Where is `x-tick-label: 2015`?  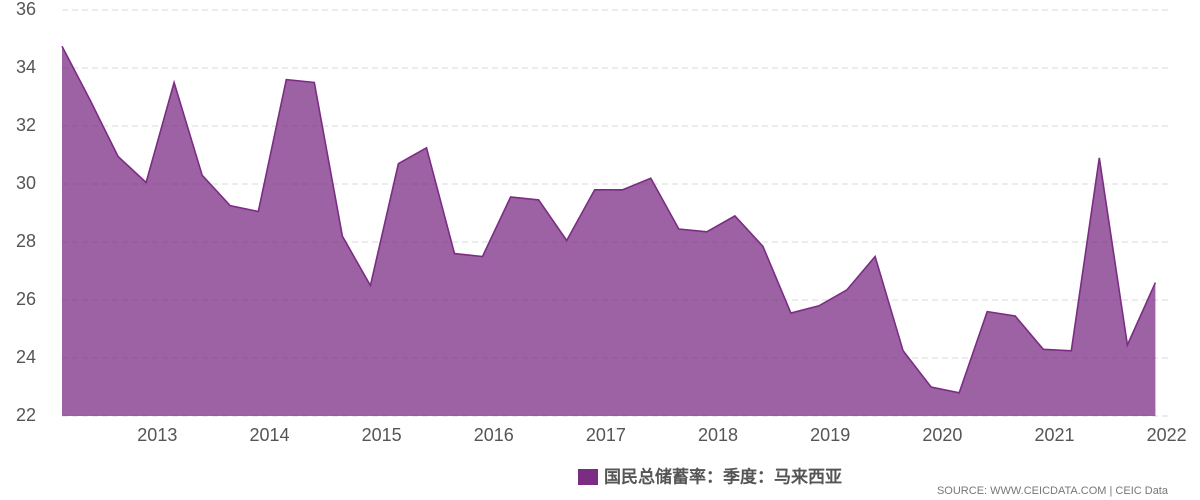 x-tick-label: 2015 is located at coordinates (382, 435).